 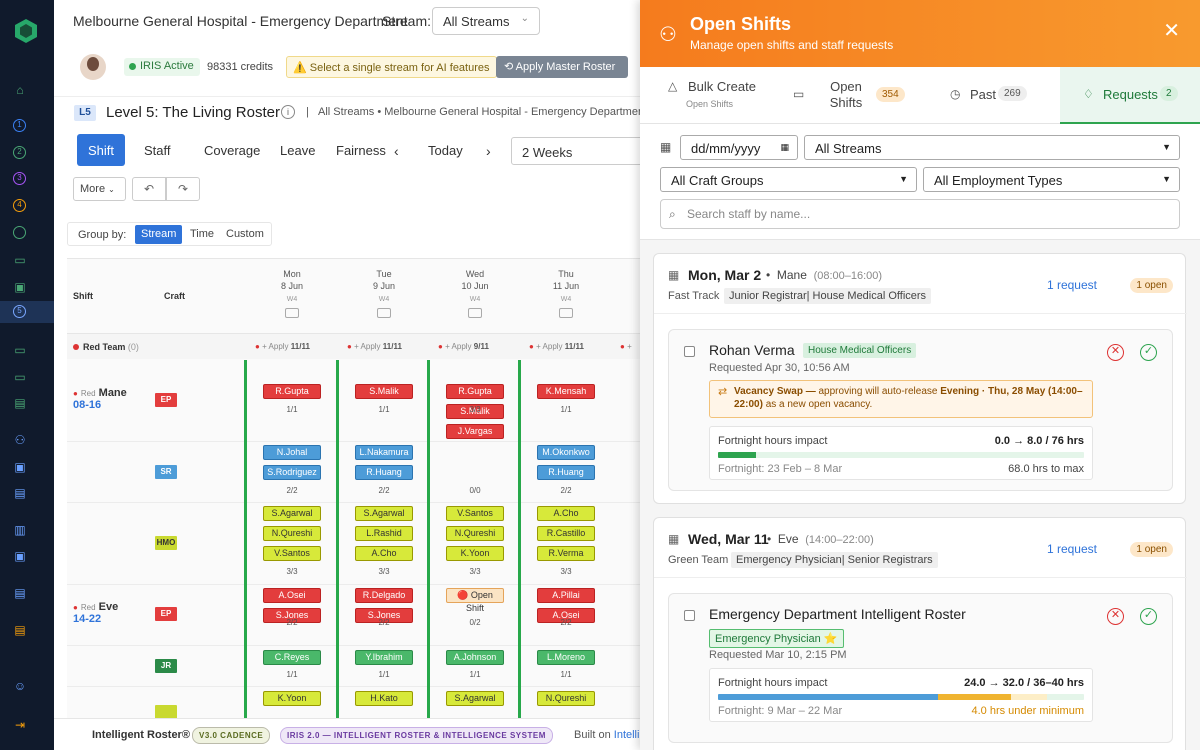 What do you see at coordinates (566, 595) in the screenshot?
I see `staff-chip: A.Pillai` at bounding box center [566, 595].